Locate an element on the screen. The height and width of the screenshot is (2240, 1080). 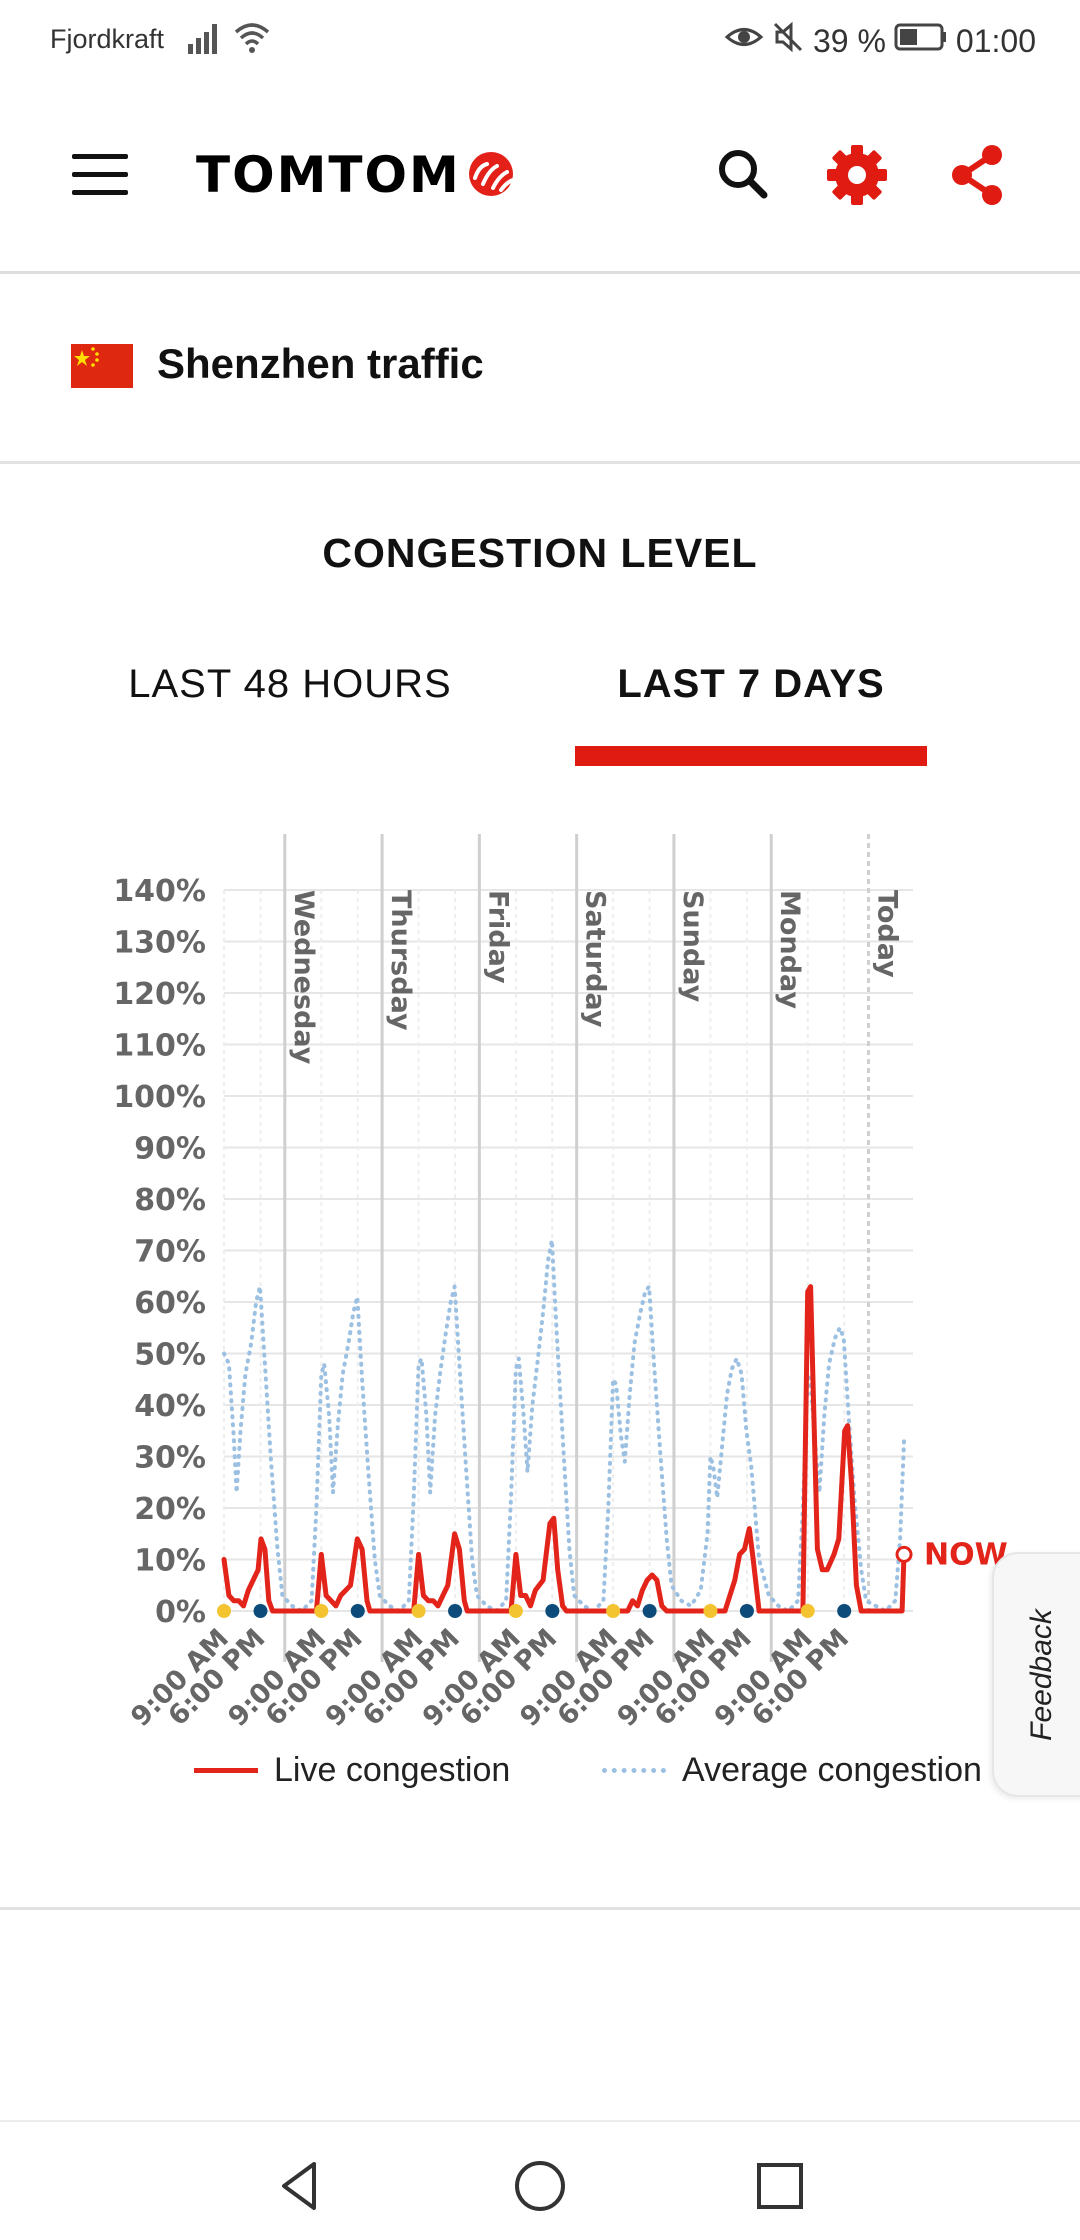
y-tick-label: 10% is located at coordinates (170, 1561).